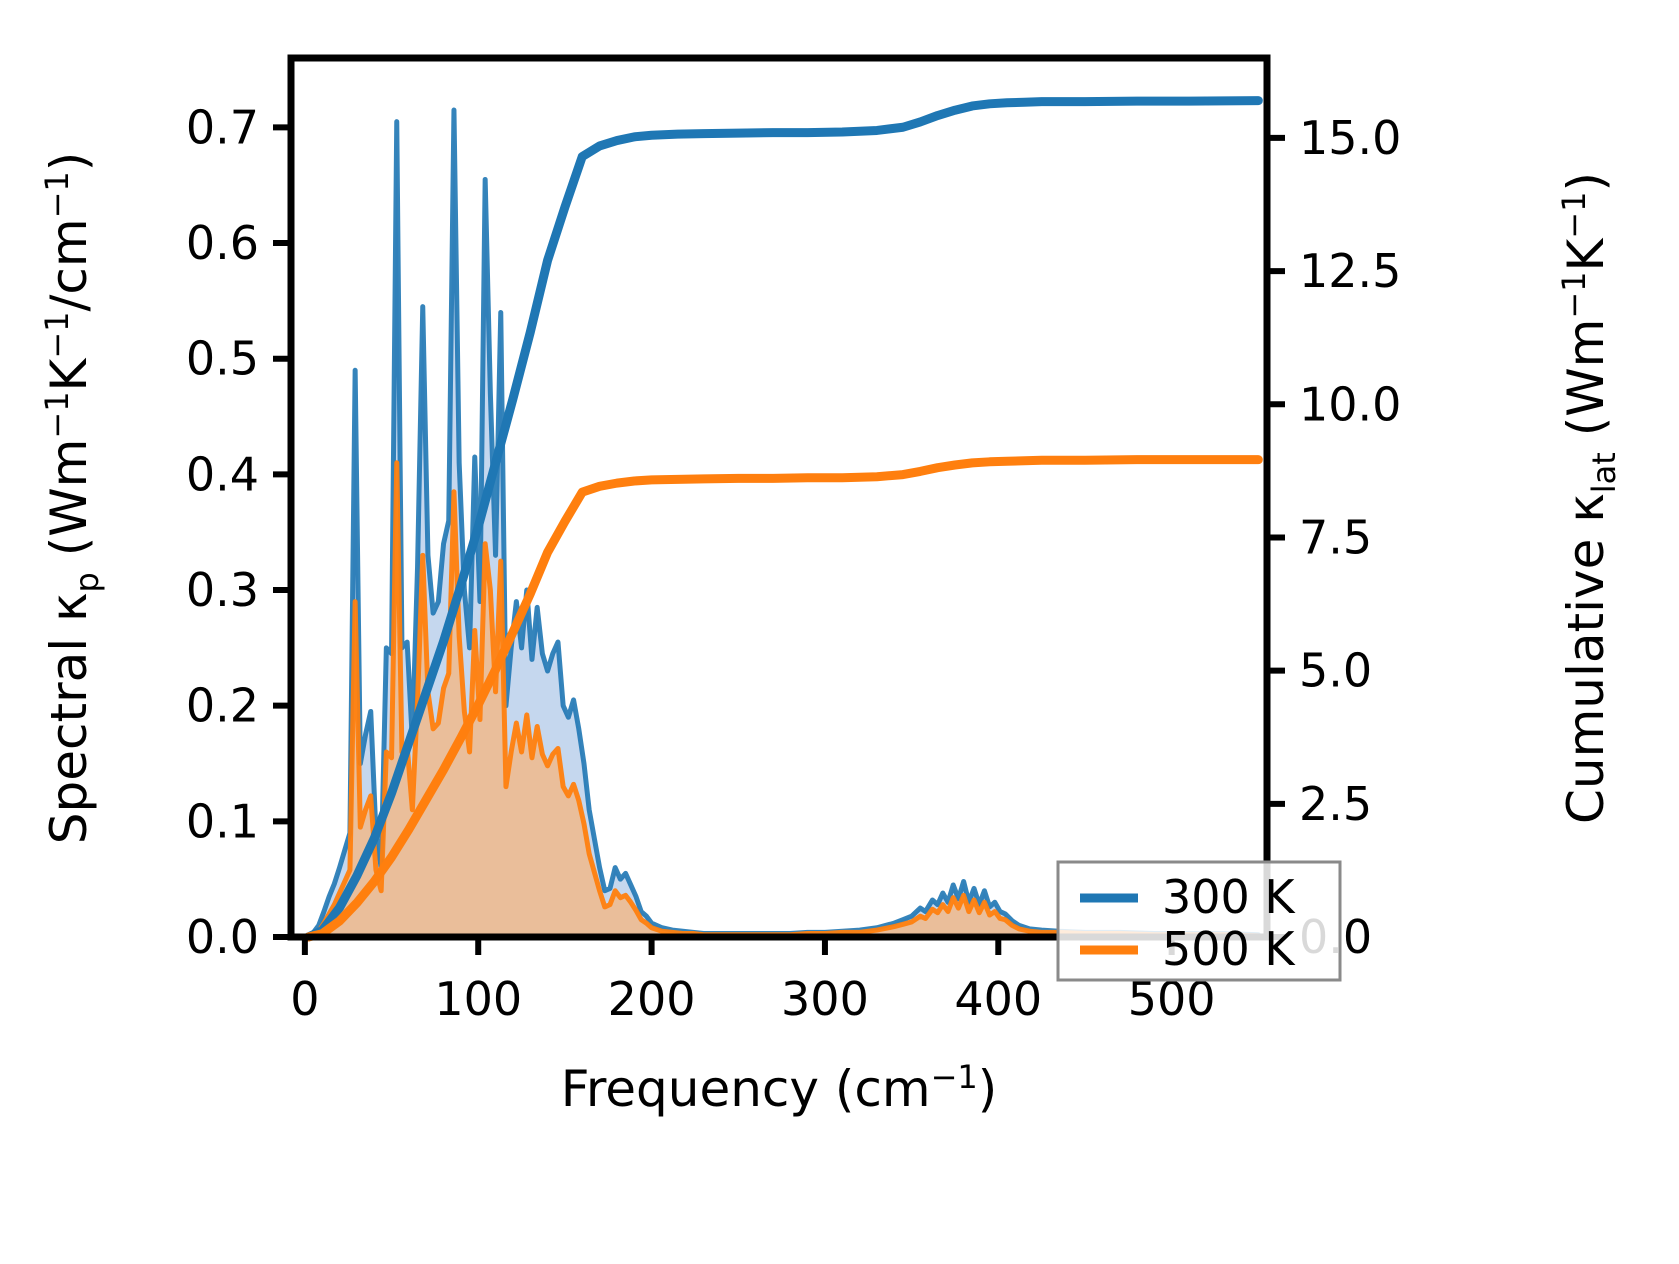 Image resolution: width=1679 pixels, height=1264 pixels. I want to click on bottom-tick-label-3: 300, so click(825, 999).